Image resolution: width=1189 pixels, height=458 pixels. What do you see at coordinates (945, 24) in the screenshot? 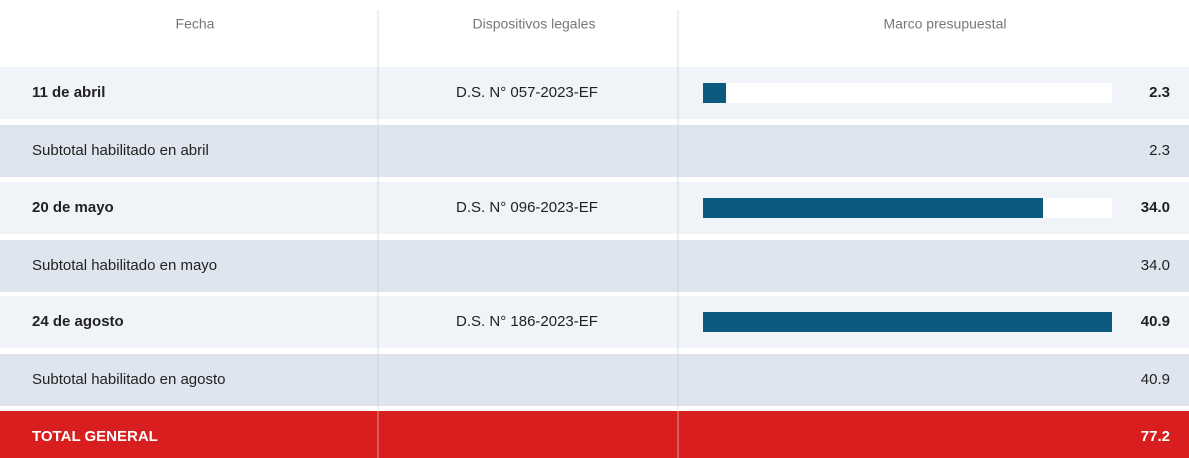
I see `header-marco: Marco presupuestal` at bounding box center [945, 24].